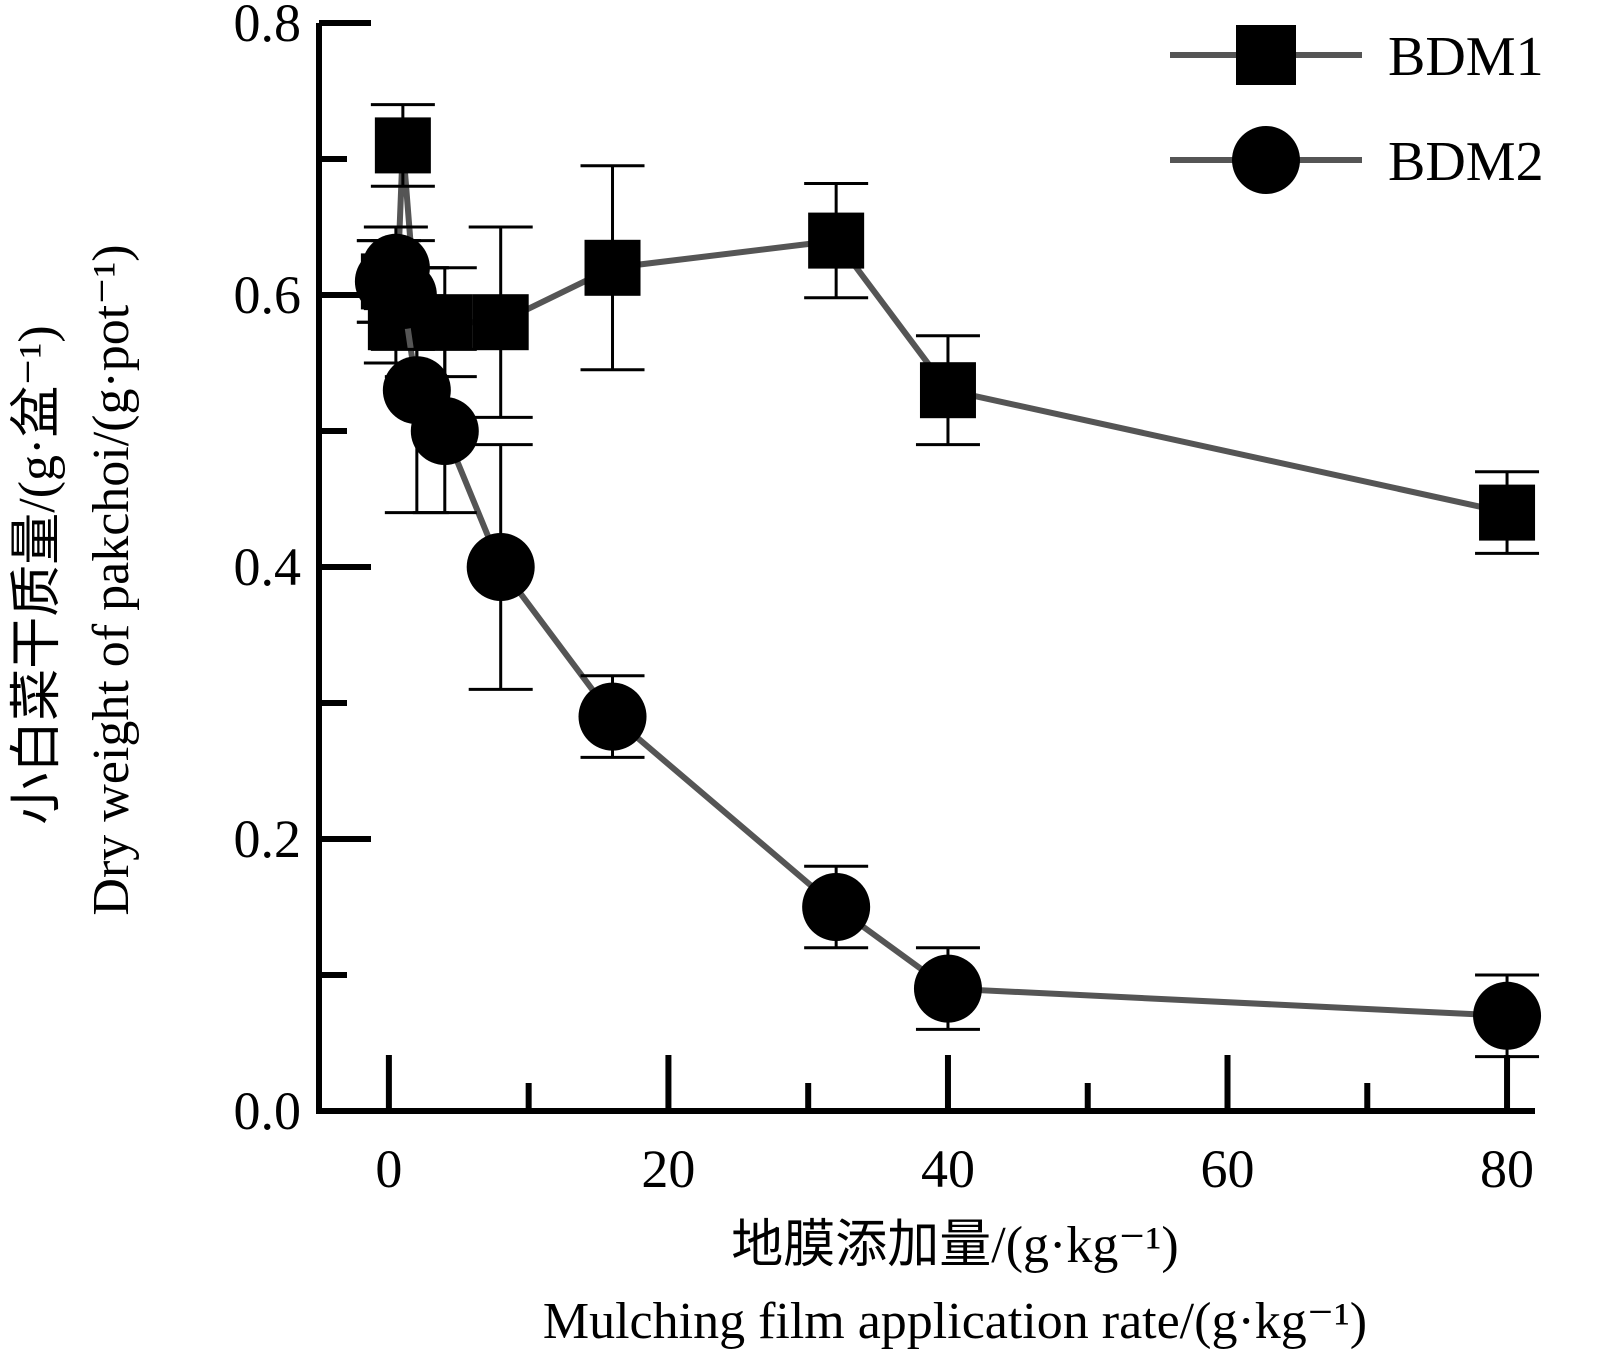 This screenshot has width=1620, height=1364. Describe the element at coordinates (1228, 1169) in the screenshot. I see `x-tick-label: 60` at that location.